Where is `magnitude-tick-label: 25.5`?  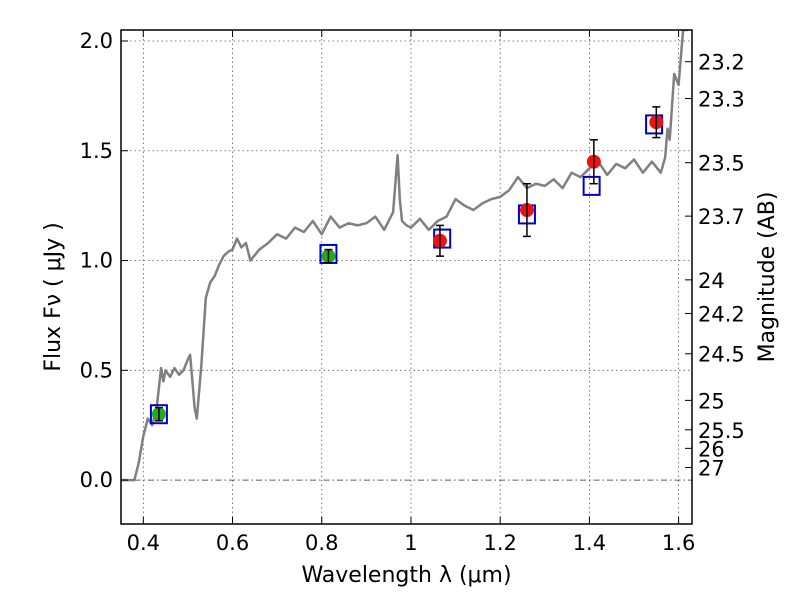 magnitude-tick-label: 25.5 is located at coordinates (721, 431).